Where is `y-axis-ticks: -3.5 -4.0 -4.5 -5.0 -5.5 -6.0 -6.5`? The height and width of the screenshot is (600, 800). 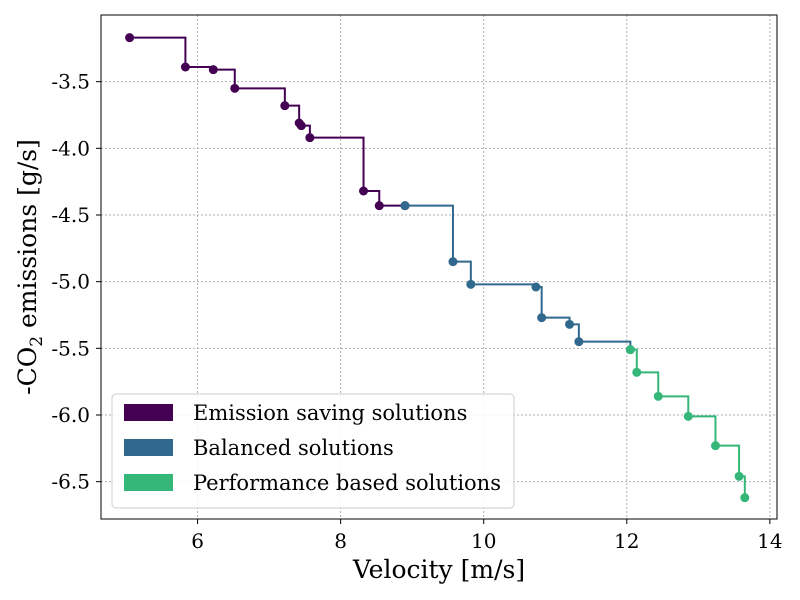
y-axis-ticks: -3.5 -4.0 -4.5 -5.0 -5.5 -6.0 -6.5 is located at coordinates (76, 282).